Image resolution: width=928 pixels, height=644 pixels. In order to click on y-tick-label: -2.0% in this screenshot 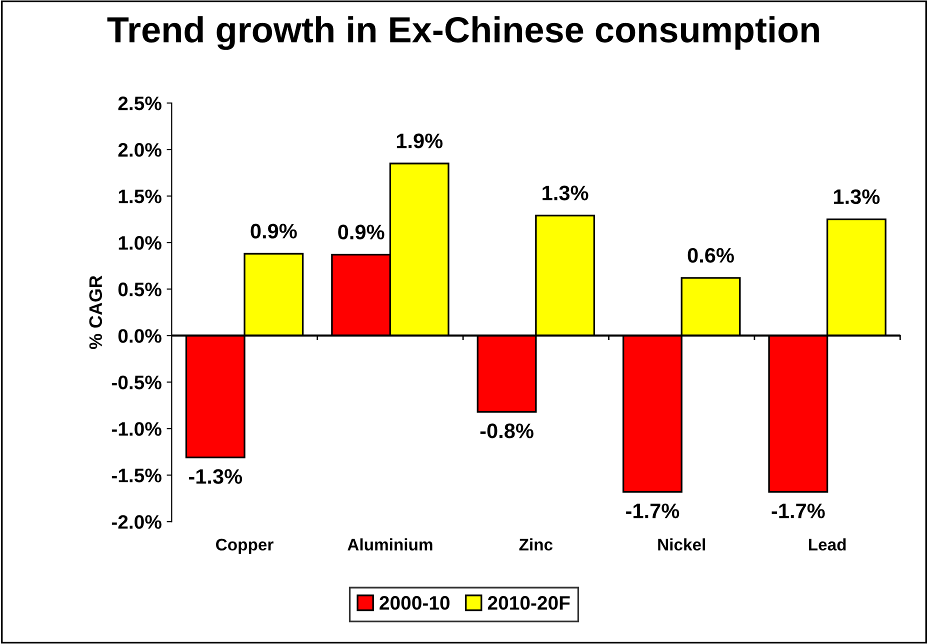, I will do `click(137, 522)`.